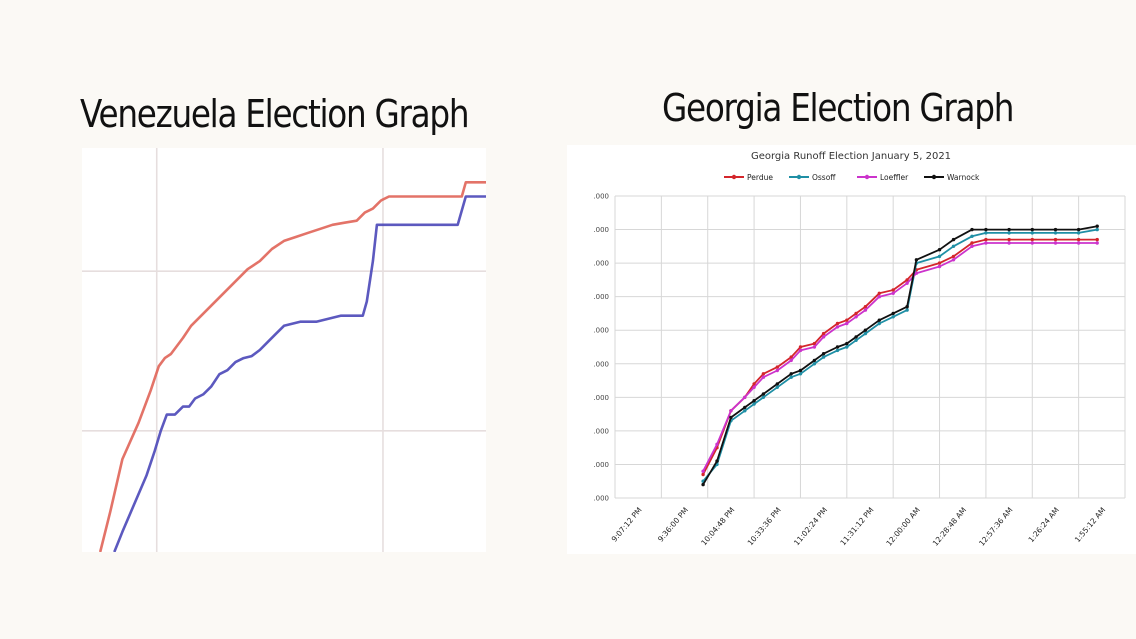  What do you see at coordinates (996, 527) in the screenshot?
I see `x-tick-label-8: 12:57:36 AM` at bounding box center [996, 527].